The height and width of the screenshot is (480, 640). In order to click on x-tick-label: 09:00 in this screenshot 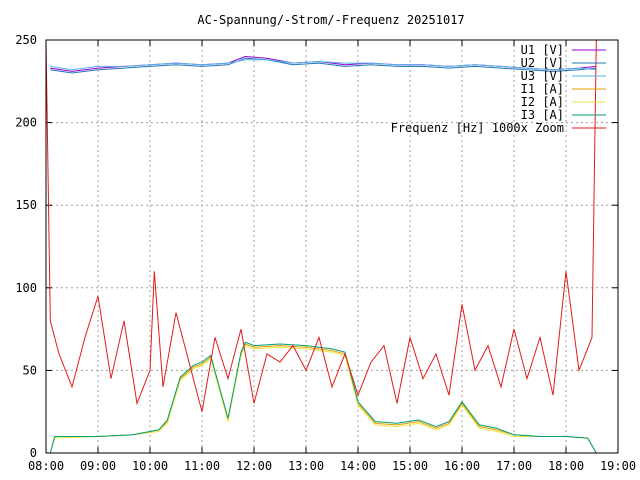, I will do `click(98, 466)`.